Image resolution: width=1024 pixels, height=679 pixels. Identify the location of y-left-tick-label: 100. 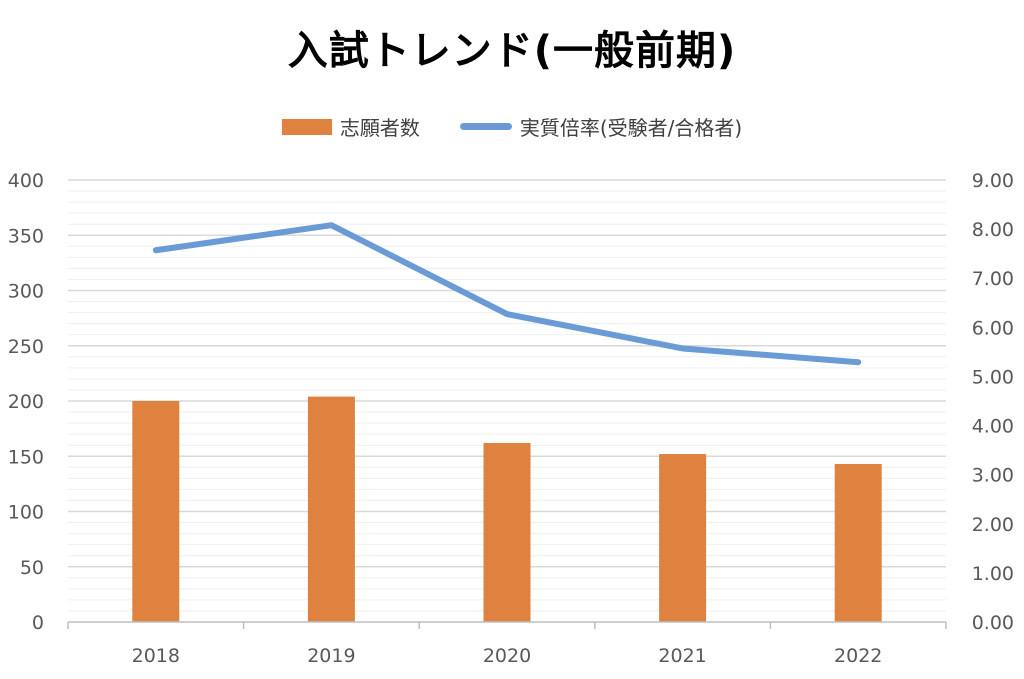
(26, 513).